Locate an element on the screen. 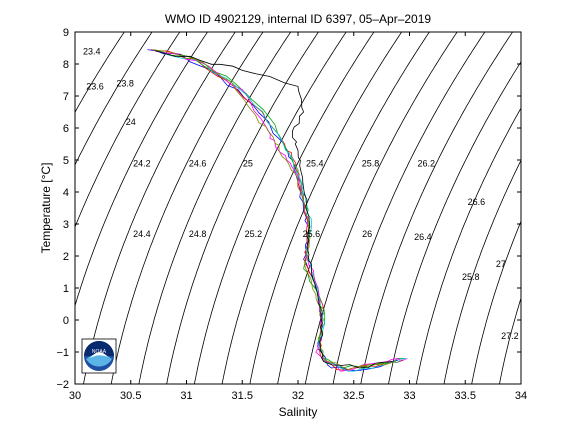 This screenshot has width=576, height=432. density-label: 23.8 is located at coordinates (125, 83).